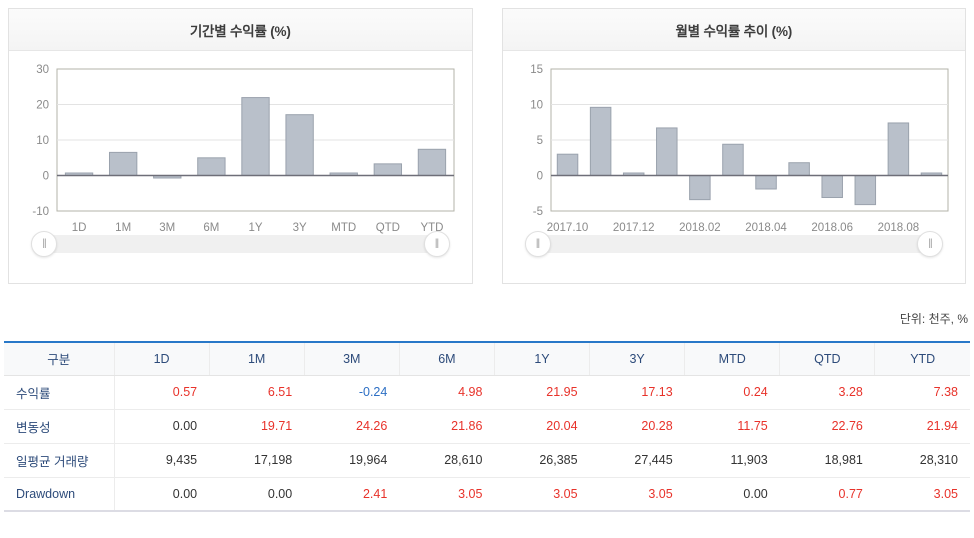 This screenshot has height=538, width=974. Describe the element at coordinates (257, 392) in the screenshot. I see `table-cell: 6.51` at that location.